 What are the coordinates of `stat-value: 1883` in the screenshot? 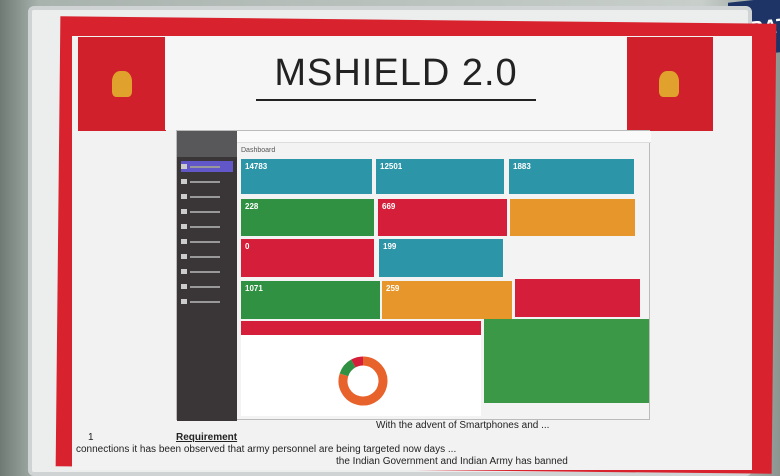 It's located at (522, 166).